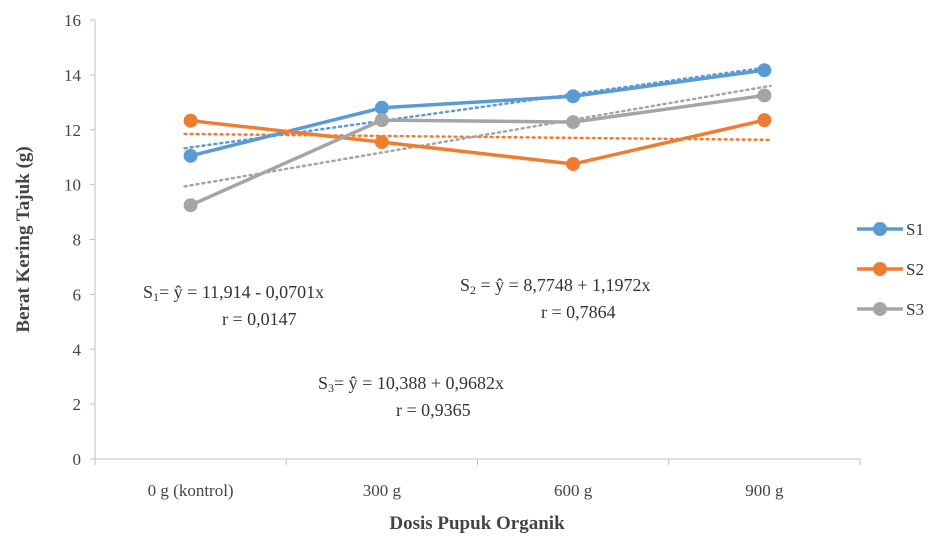 The width and height of the screenshot is (946, 537). What do you see at coordinates (477, 523) in the screenshot?
I see `x-axis-title: Dosis Pupuk Organik` at bounding box center [477, 523].